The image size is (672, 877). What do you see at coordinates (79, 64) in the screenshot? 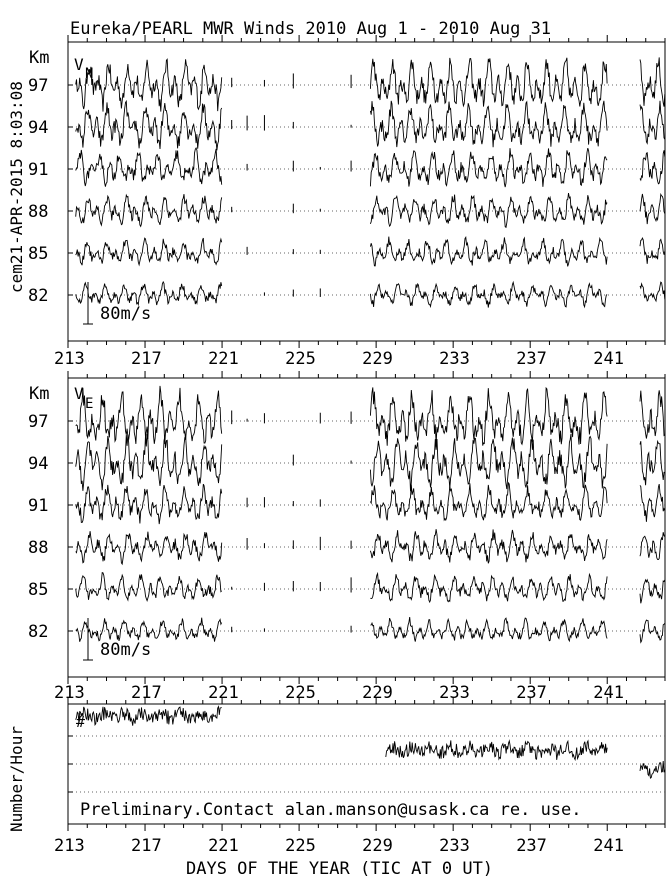
I see `north-component-label: V` at bounding box center [79, 64].